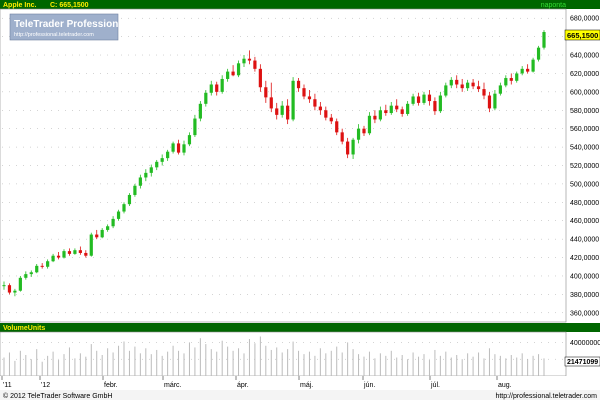  What do you see at coordinates (584, 148) in the screenshot?
I see `price-tick-label: 540,0000` at bounding box center [584, 148].